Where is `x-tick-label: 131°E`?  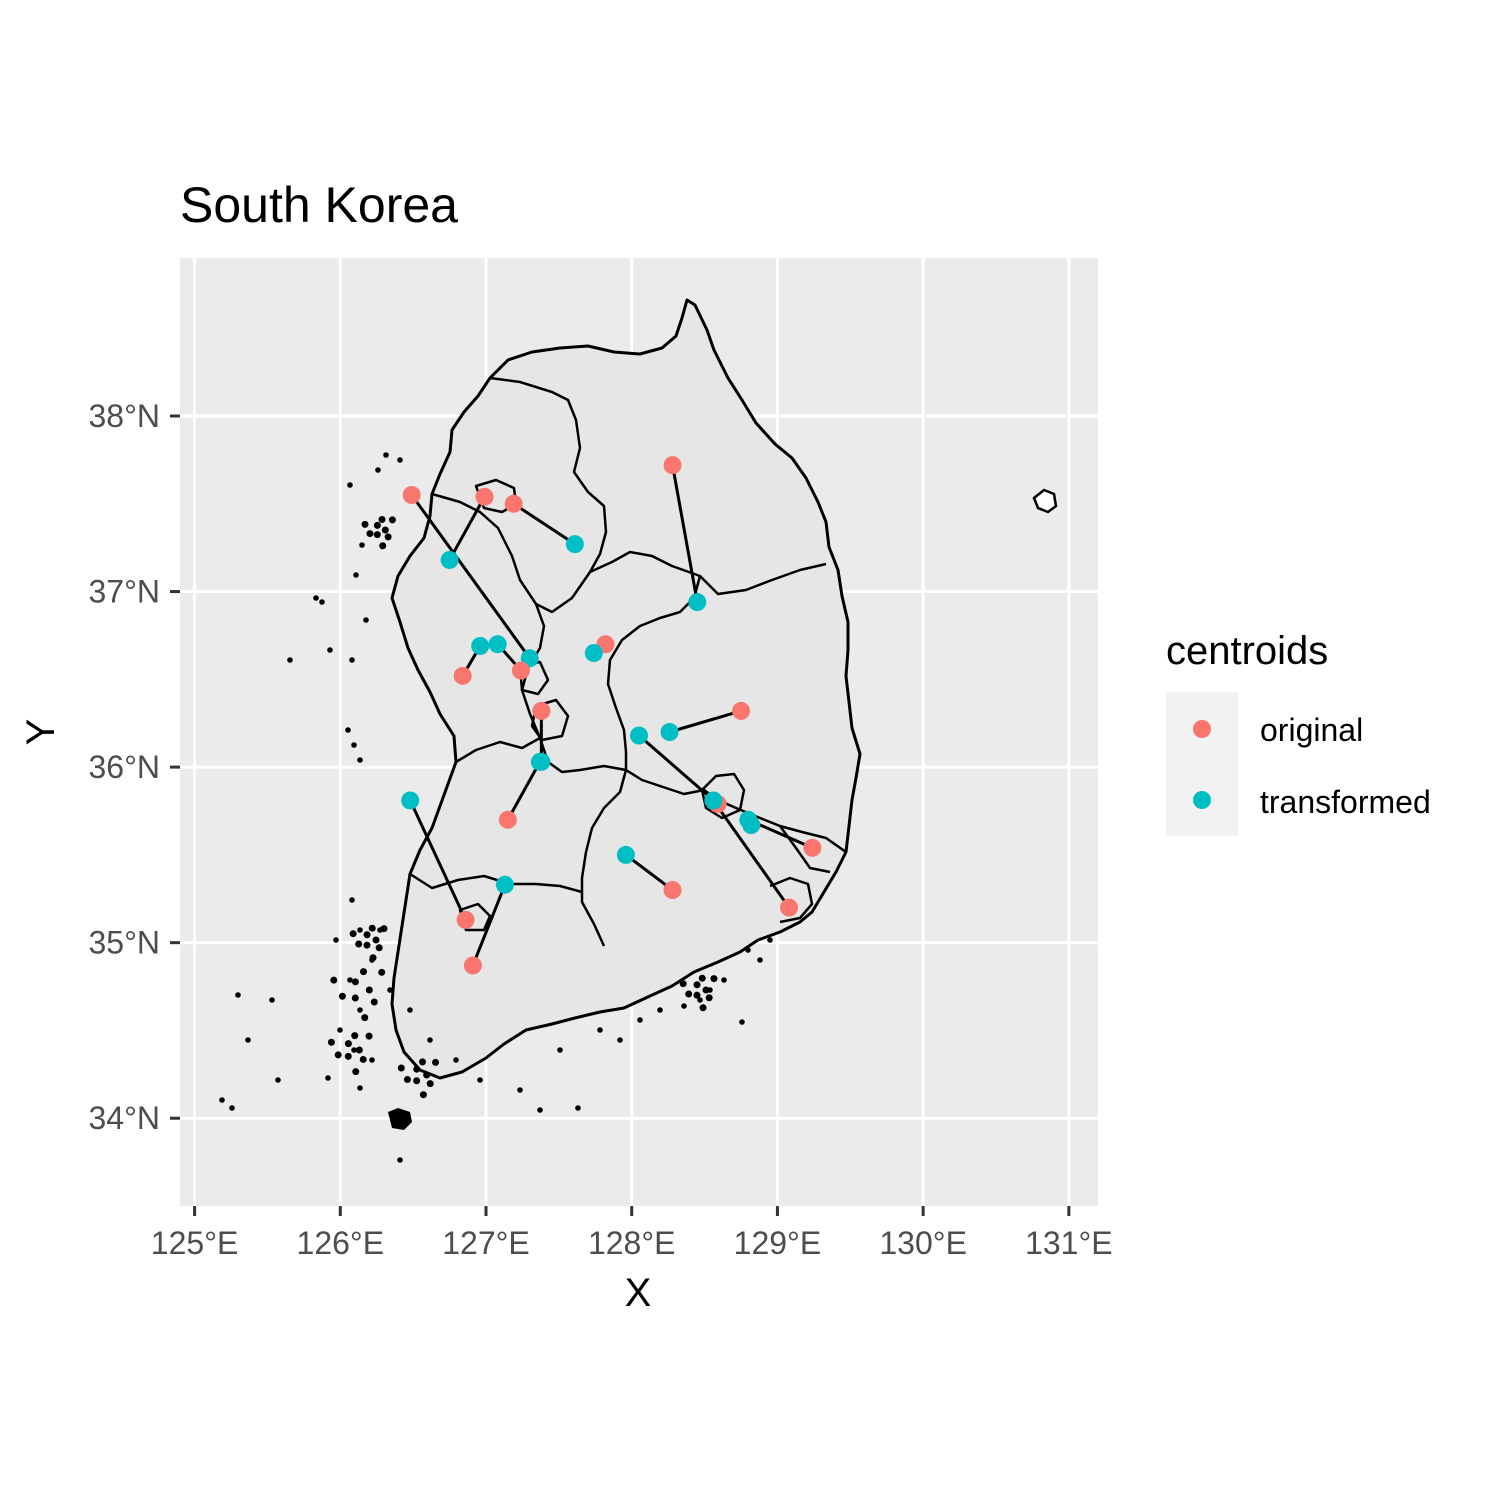
x-tick-label: 131°E is located at coordinates (1069, 1243).